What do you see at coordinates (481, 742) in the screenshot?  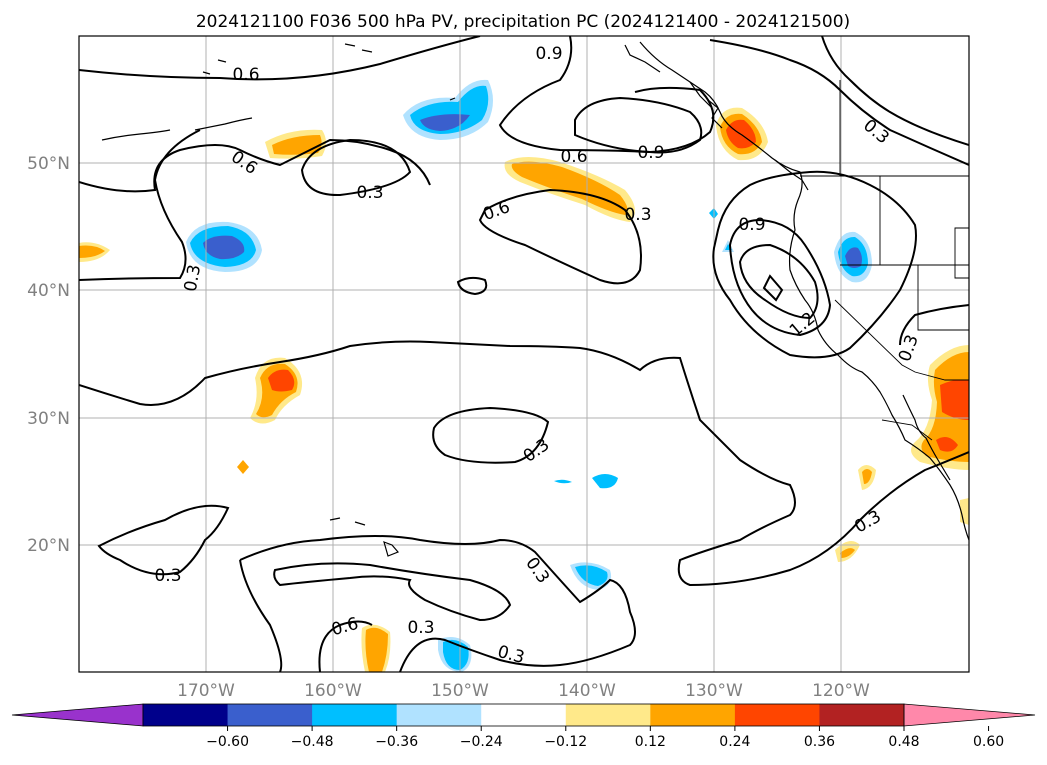 I see `colorbar-tick-label: −0.24` at bounding box center [481, 742].